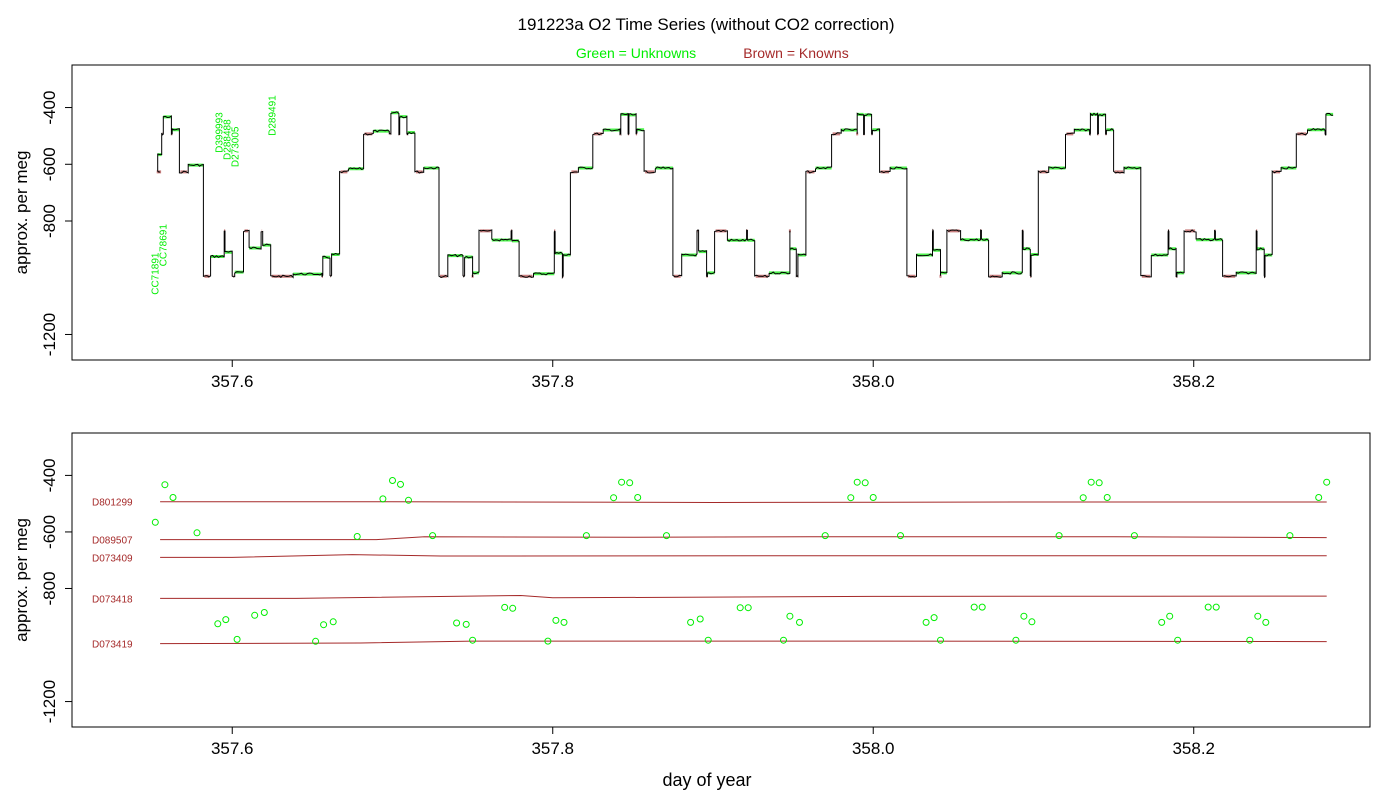 This screenshot has height=800, width=1400. What do you see at coordinates (49, 108) in the screenshot?
I see `top-y-tick-label: -400` at bounding box center [49, 108].